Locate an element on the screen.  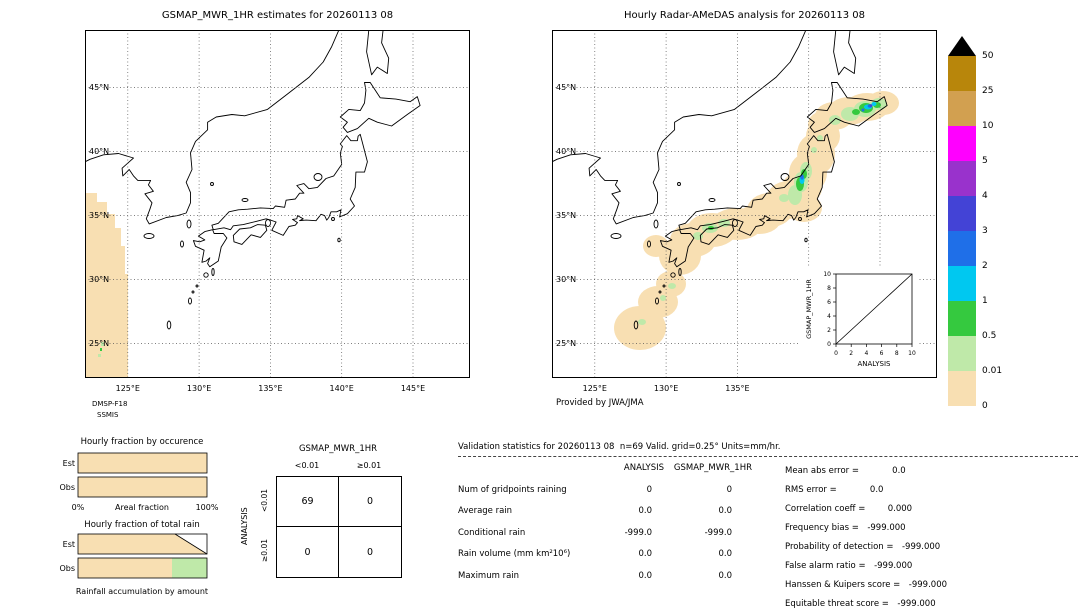
inset-ylabel: GSMAP_MWR_1HR is located at coordinates (809, 309).